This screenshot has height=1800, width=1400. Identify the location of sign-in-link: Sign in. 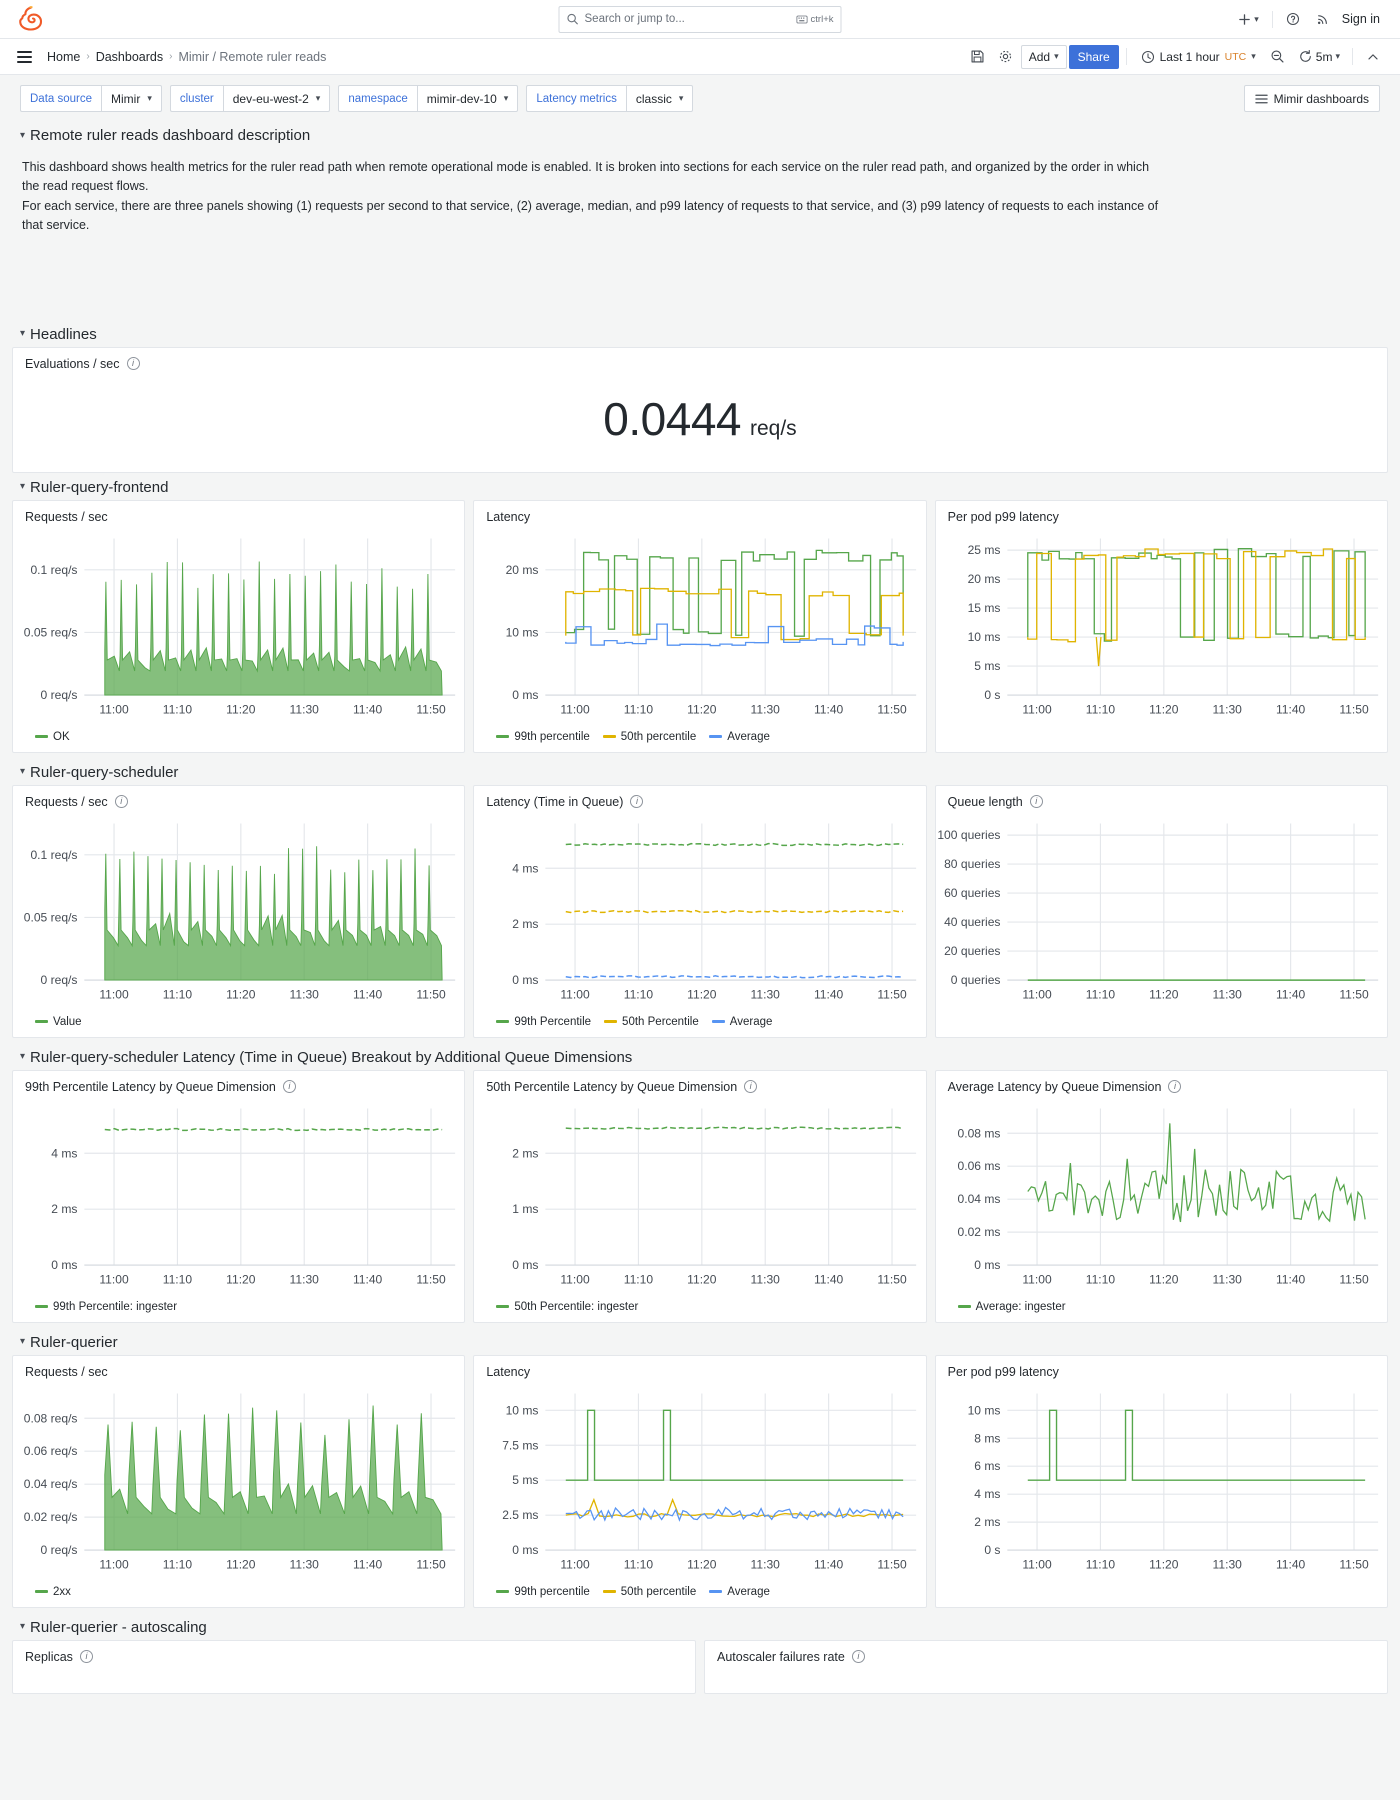
(1360, 19).